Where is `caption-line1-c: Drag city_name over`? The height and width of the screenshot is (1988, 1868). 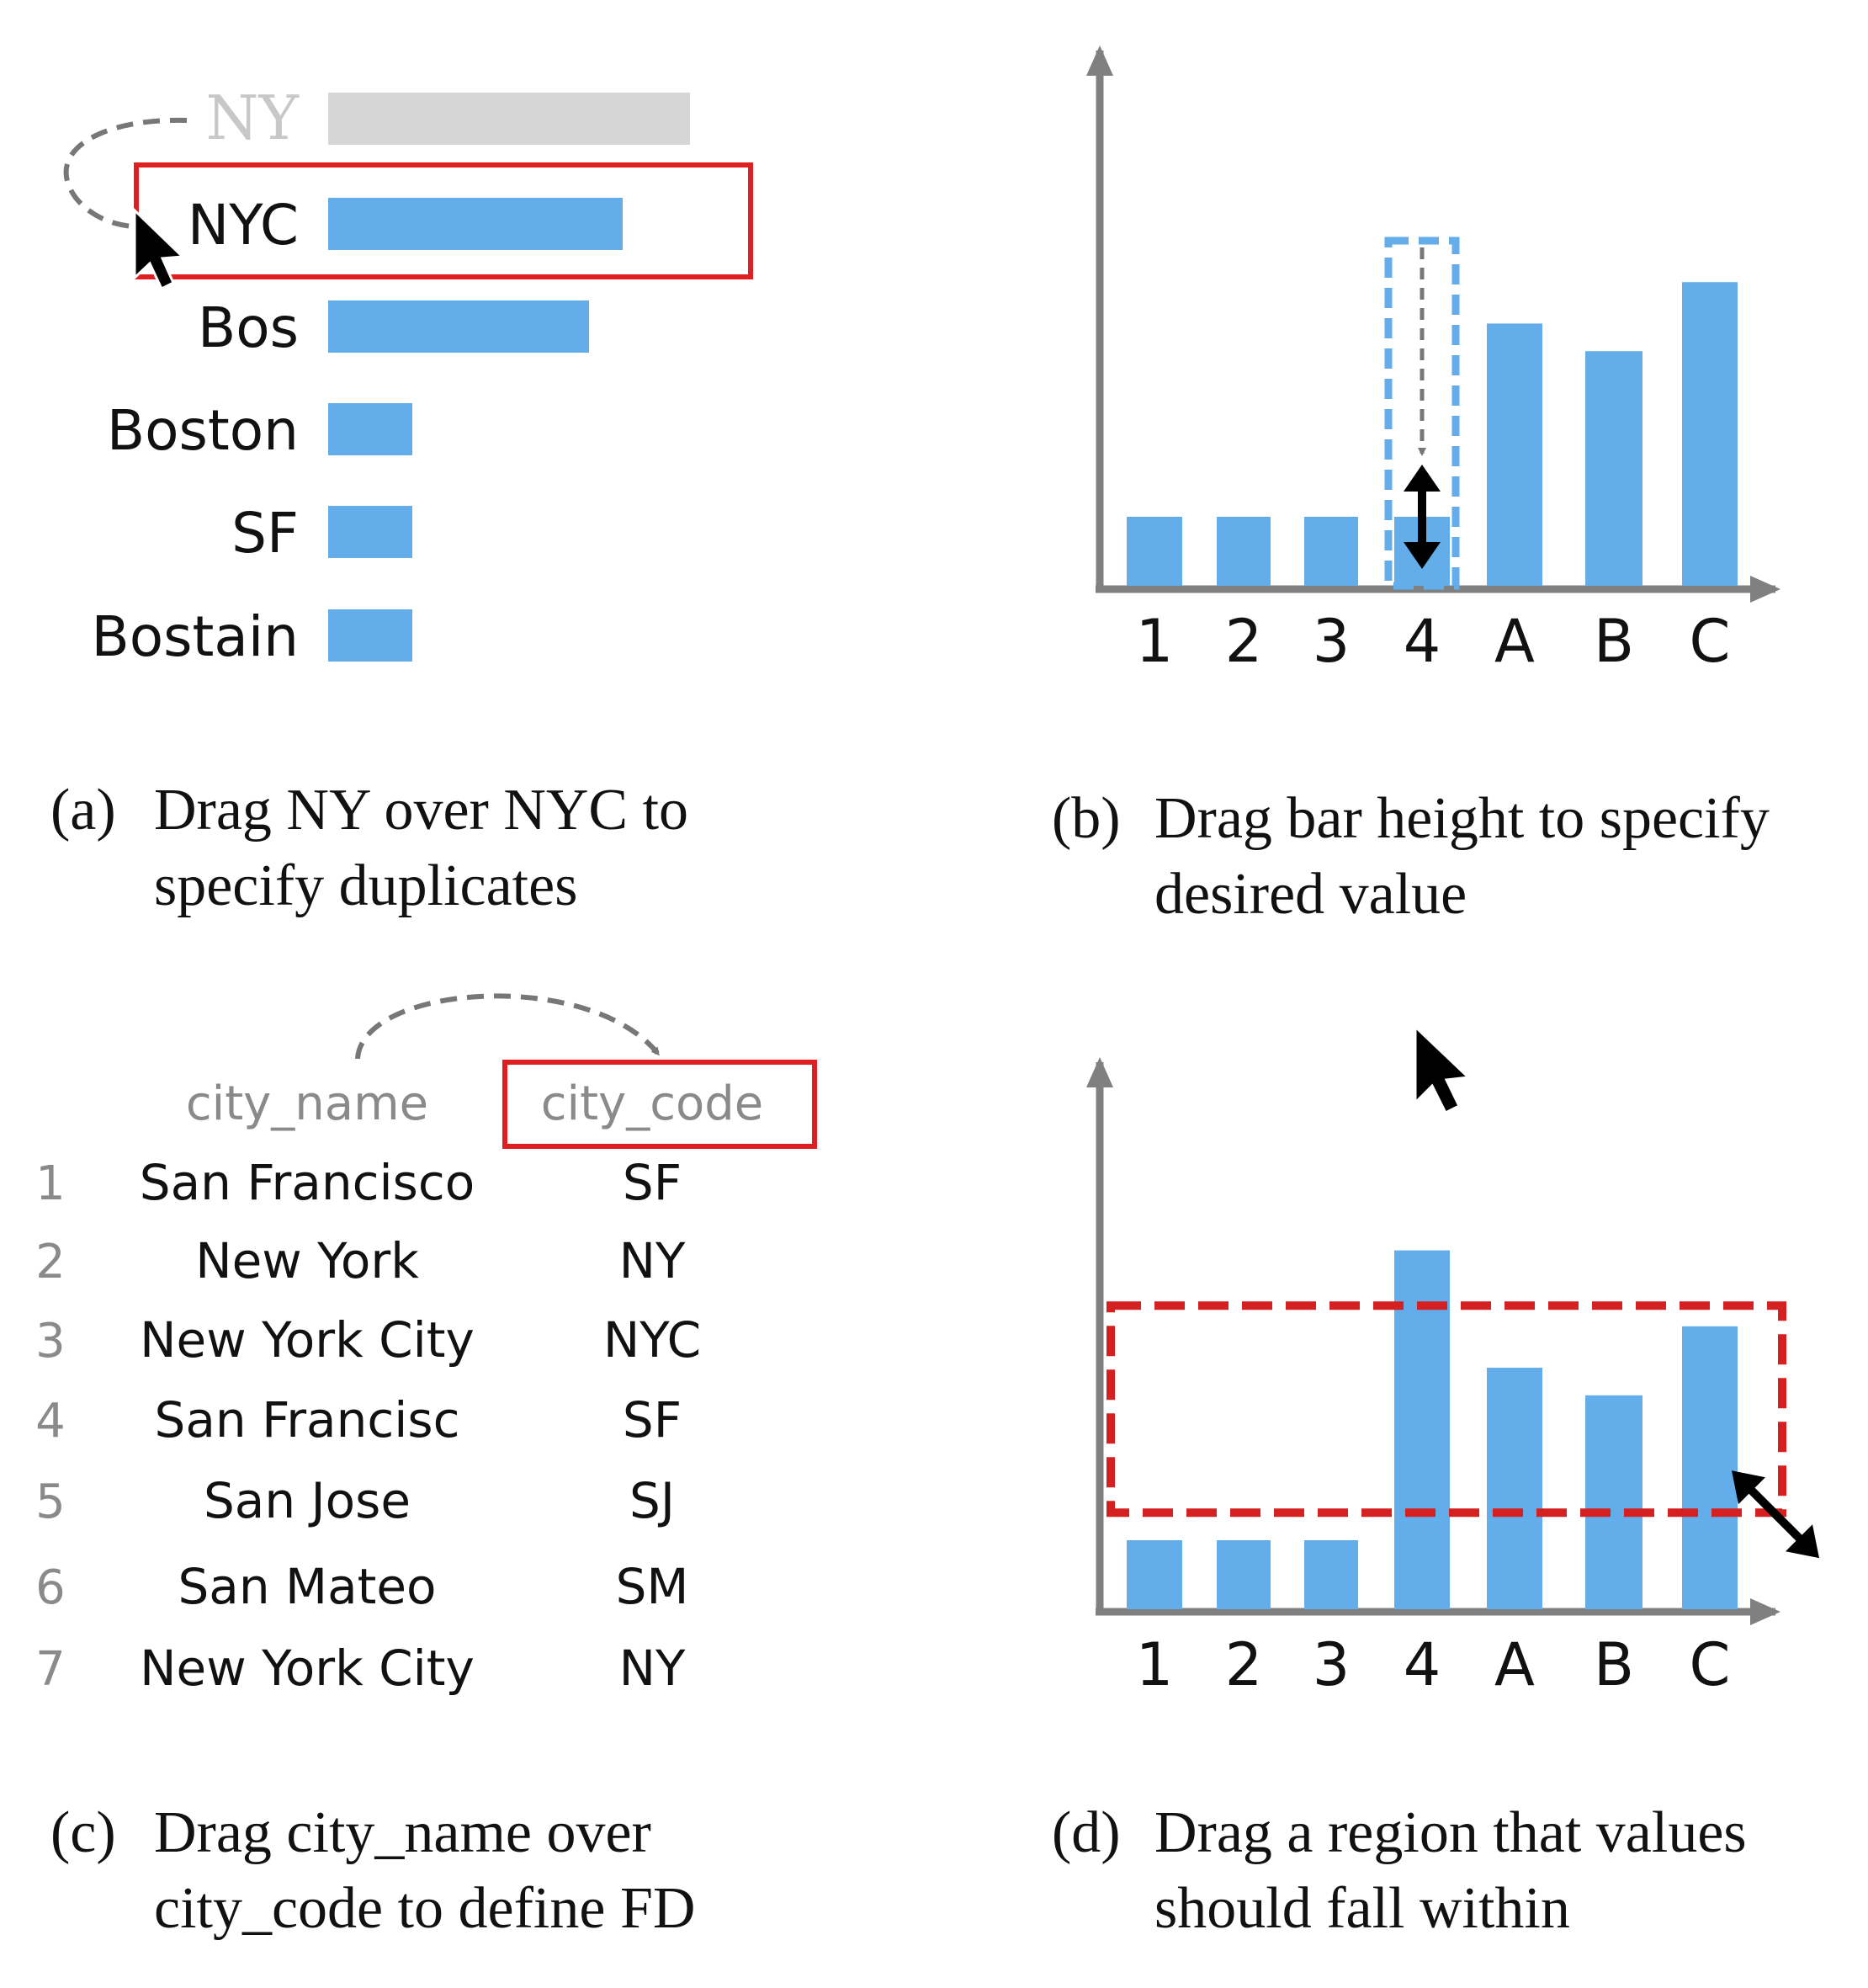 caption-line1-c: Drag city_name over is located at coordinates (402, 1832).